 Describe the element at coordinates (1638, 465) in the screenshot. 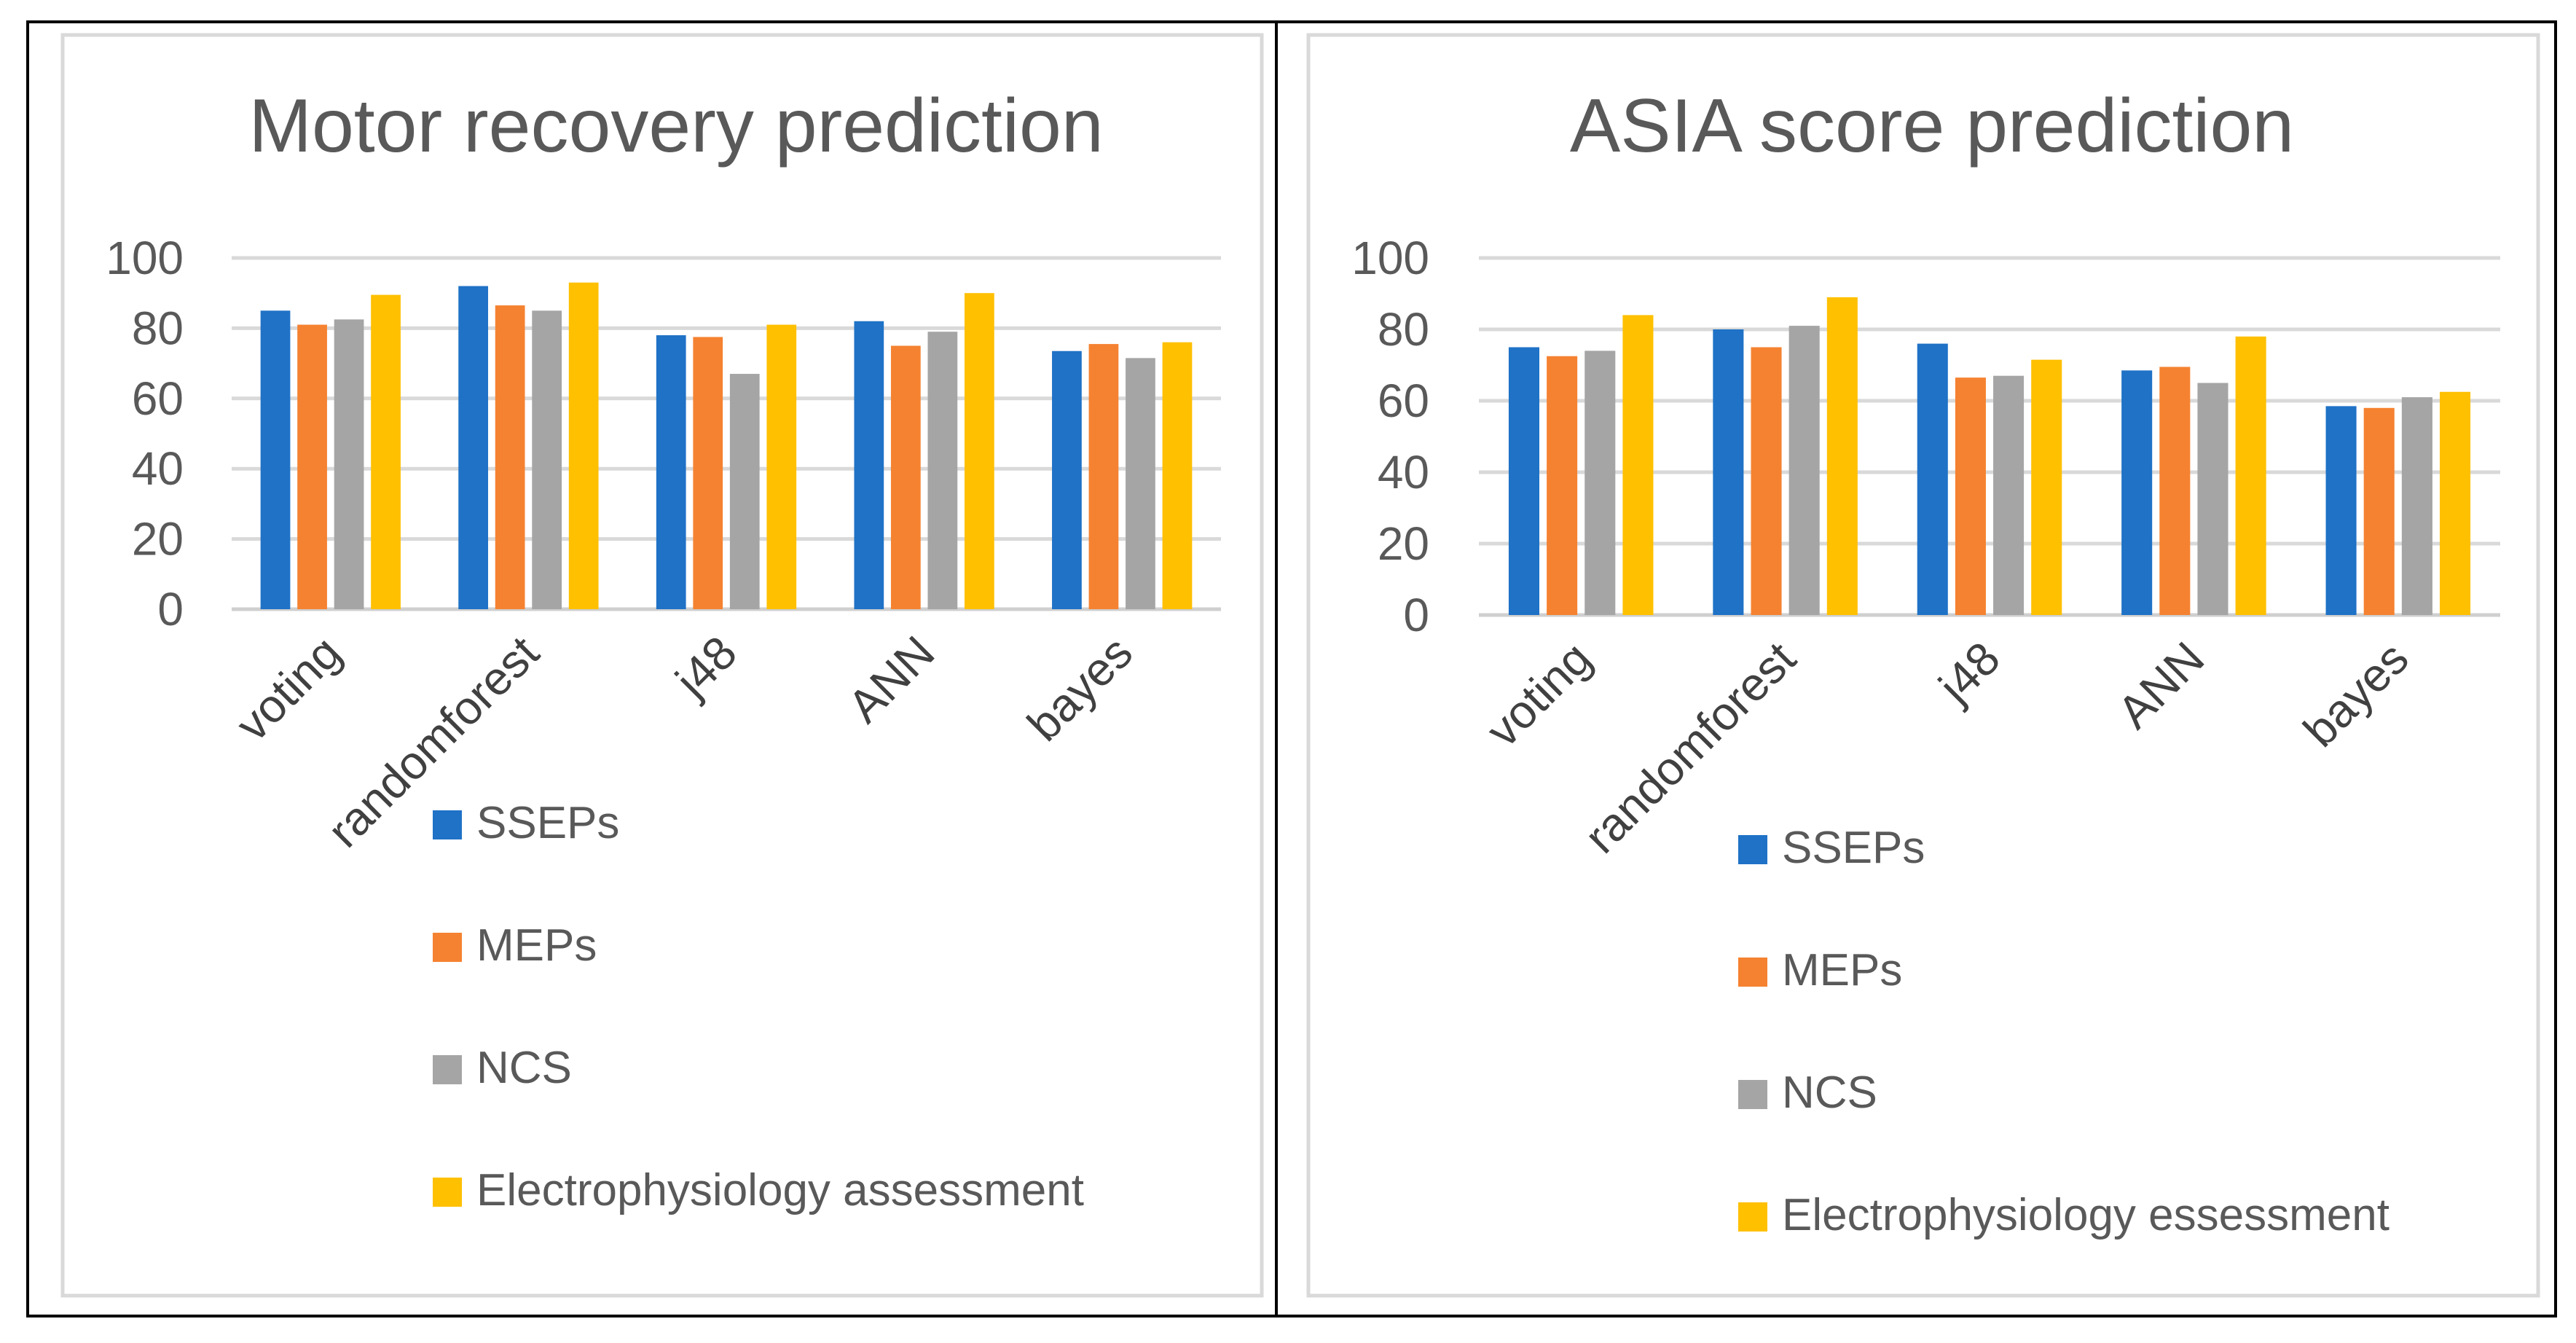

I see `bar-voting-electrophysiology-essessment` at that location.